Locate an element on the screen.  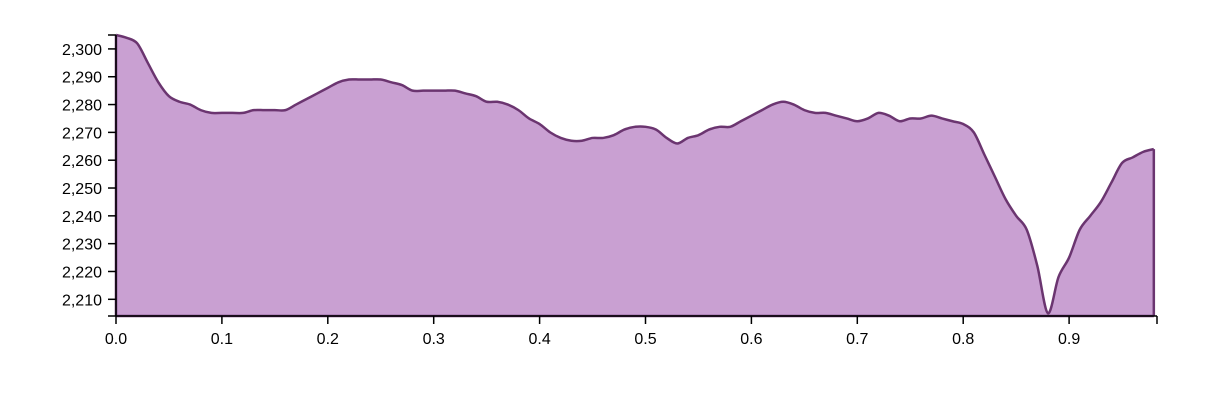
x-axis: 0.0 0.1 0.2 0.3 0.4 0.5 0.6 0.7 0.8 0.9 is located at coordinates (631, 331).